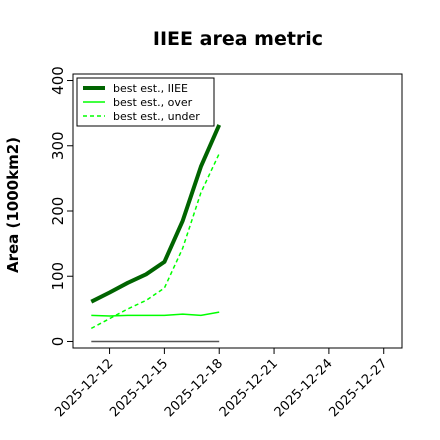  Describe the element at coordinates (58, 211) in the screenshot. I see `y-tick-label: 200` at that location.